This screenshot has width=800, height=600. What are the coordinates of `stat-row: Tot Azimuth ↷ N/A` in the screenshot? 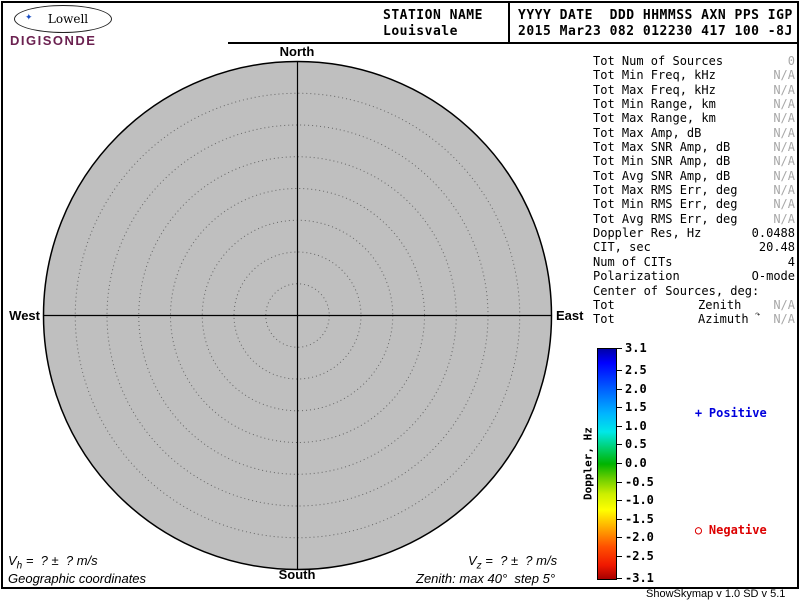 It's located at (694, 318).